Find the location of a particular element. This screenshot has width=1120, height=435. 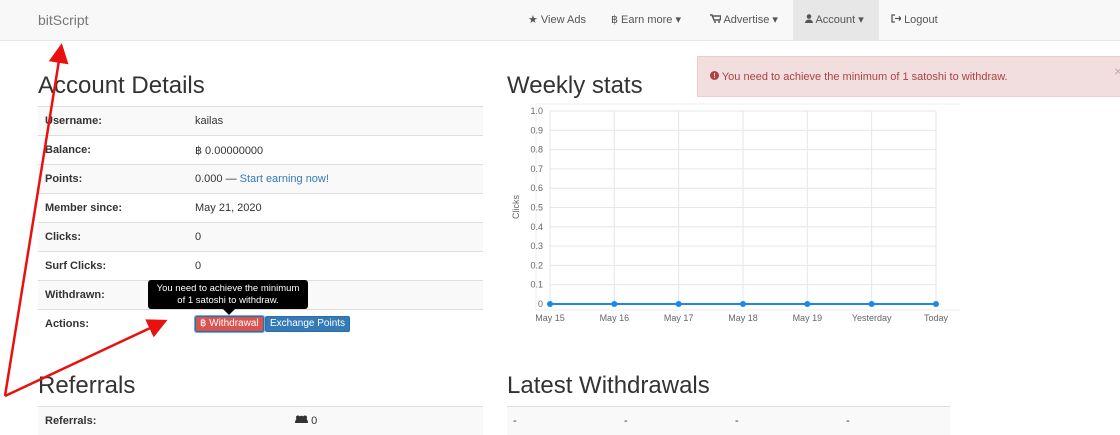

row-value: May 21, 2020 is located at coordinates (228, 208).